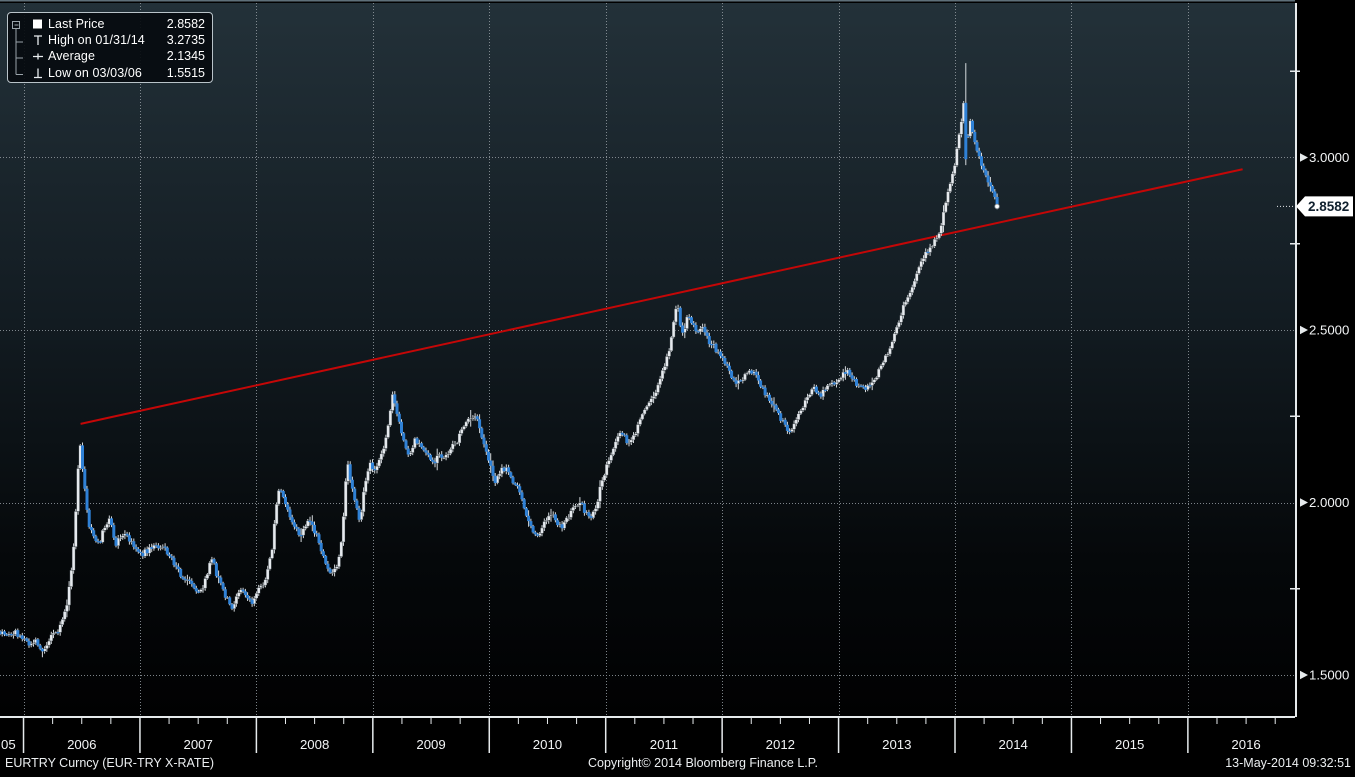 The width and height of the screenshot is (1355, 777). I want to click on x-axis-year-label: 2008, so click(314, 744).